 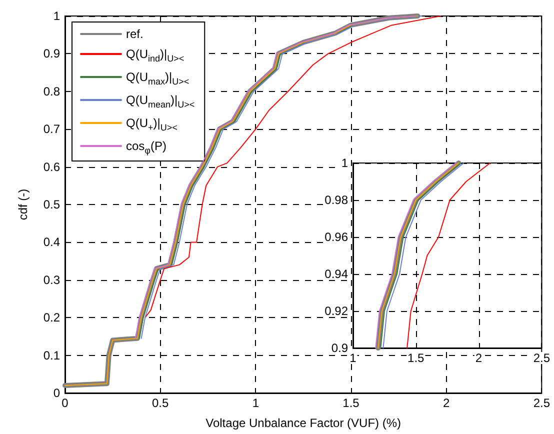 I want to click on y-tick-label: 0.2, so click(x=51, y=317).